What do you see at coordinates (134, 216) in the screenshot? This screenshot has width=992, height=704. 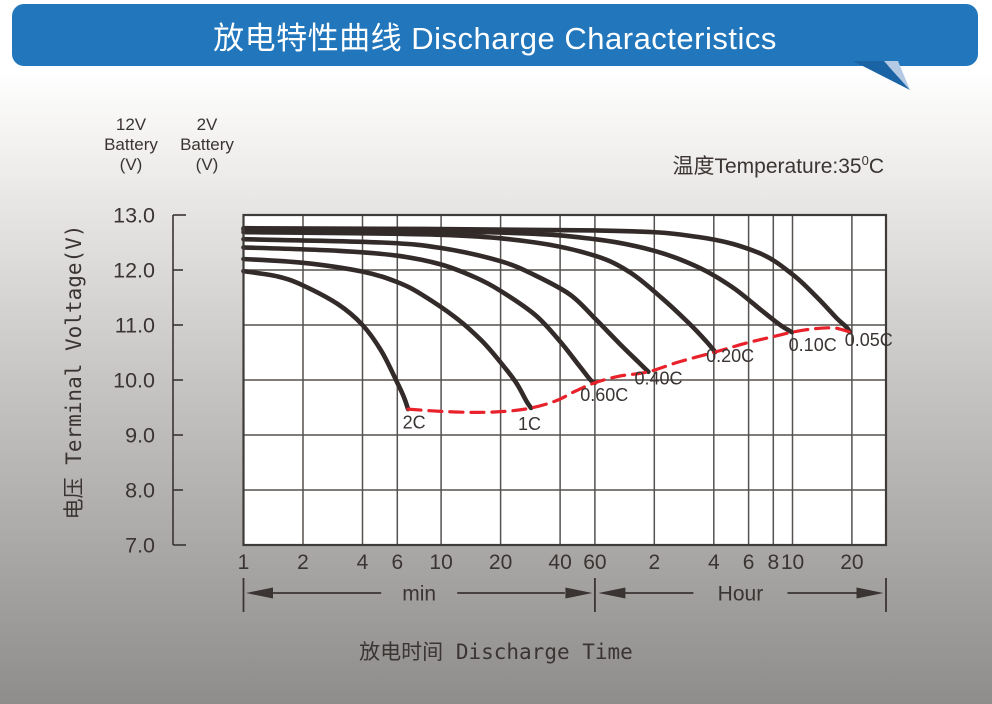 I see `y-tick-12v: 13.0` at bounding box center [134, 216].